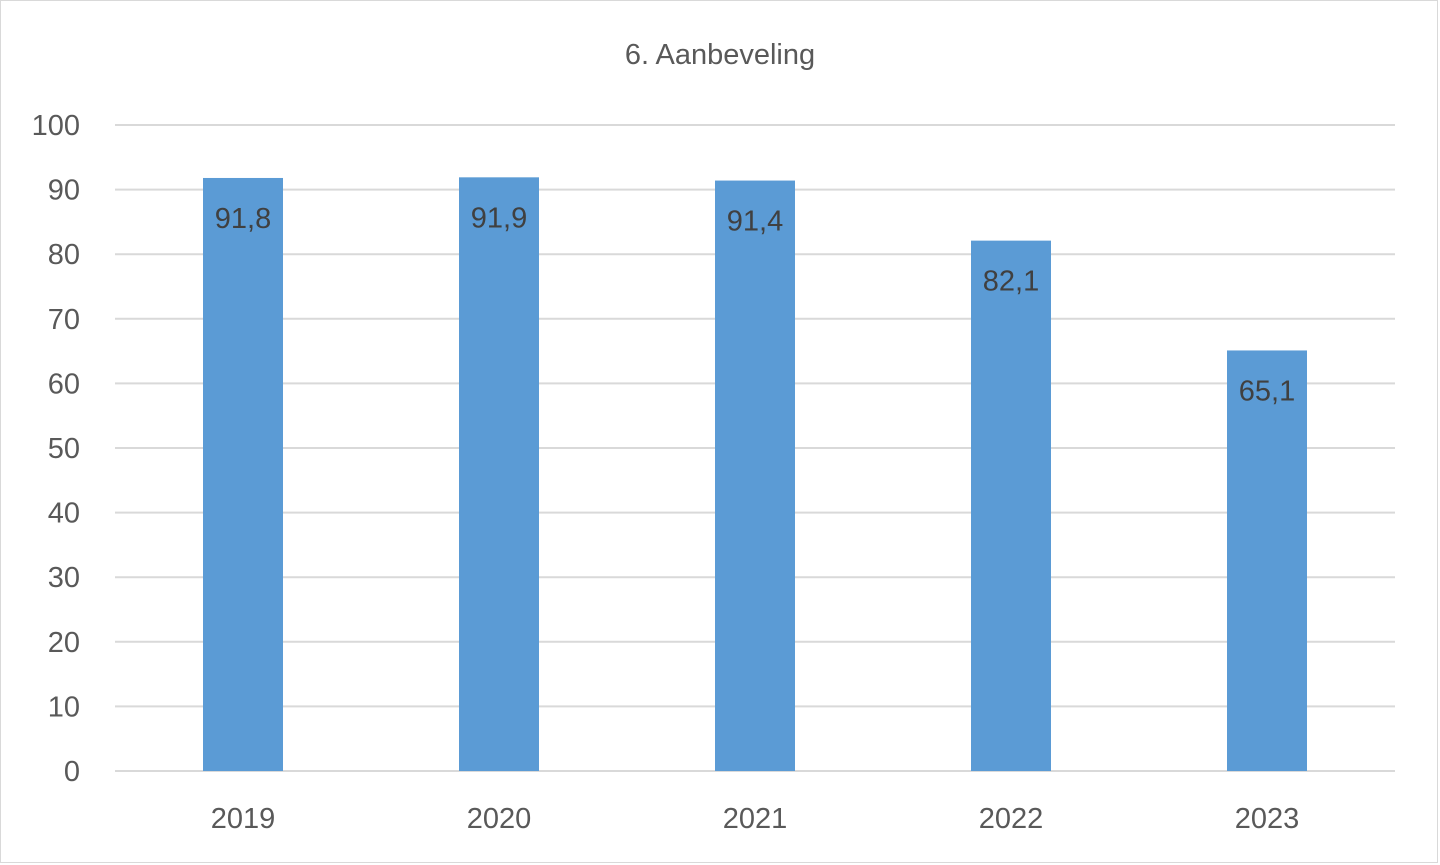  Describe the element at coordinates (72, 772) in the screenshot. I see `y-tick-label: 0` at that location.